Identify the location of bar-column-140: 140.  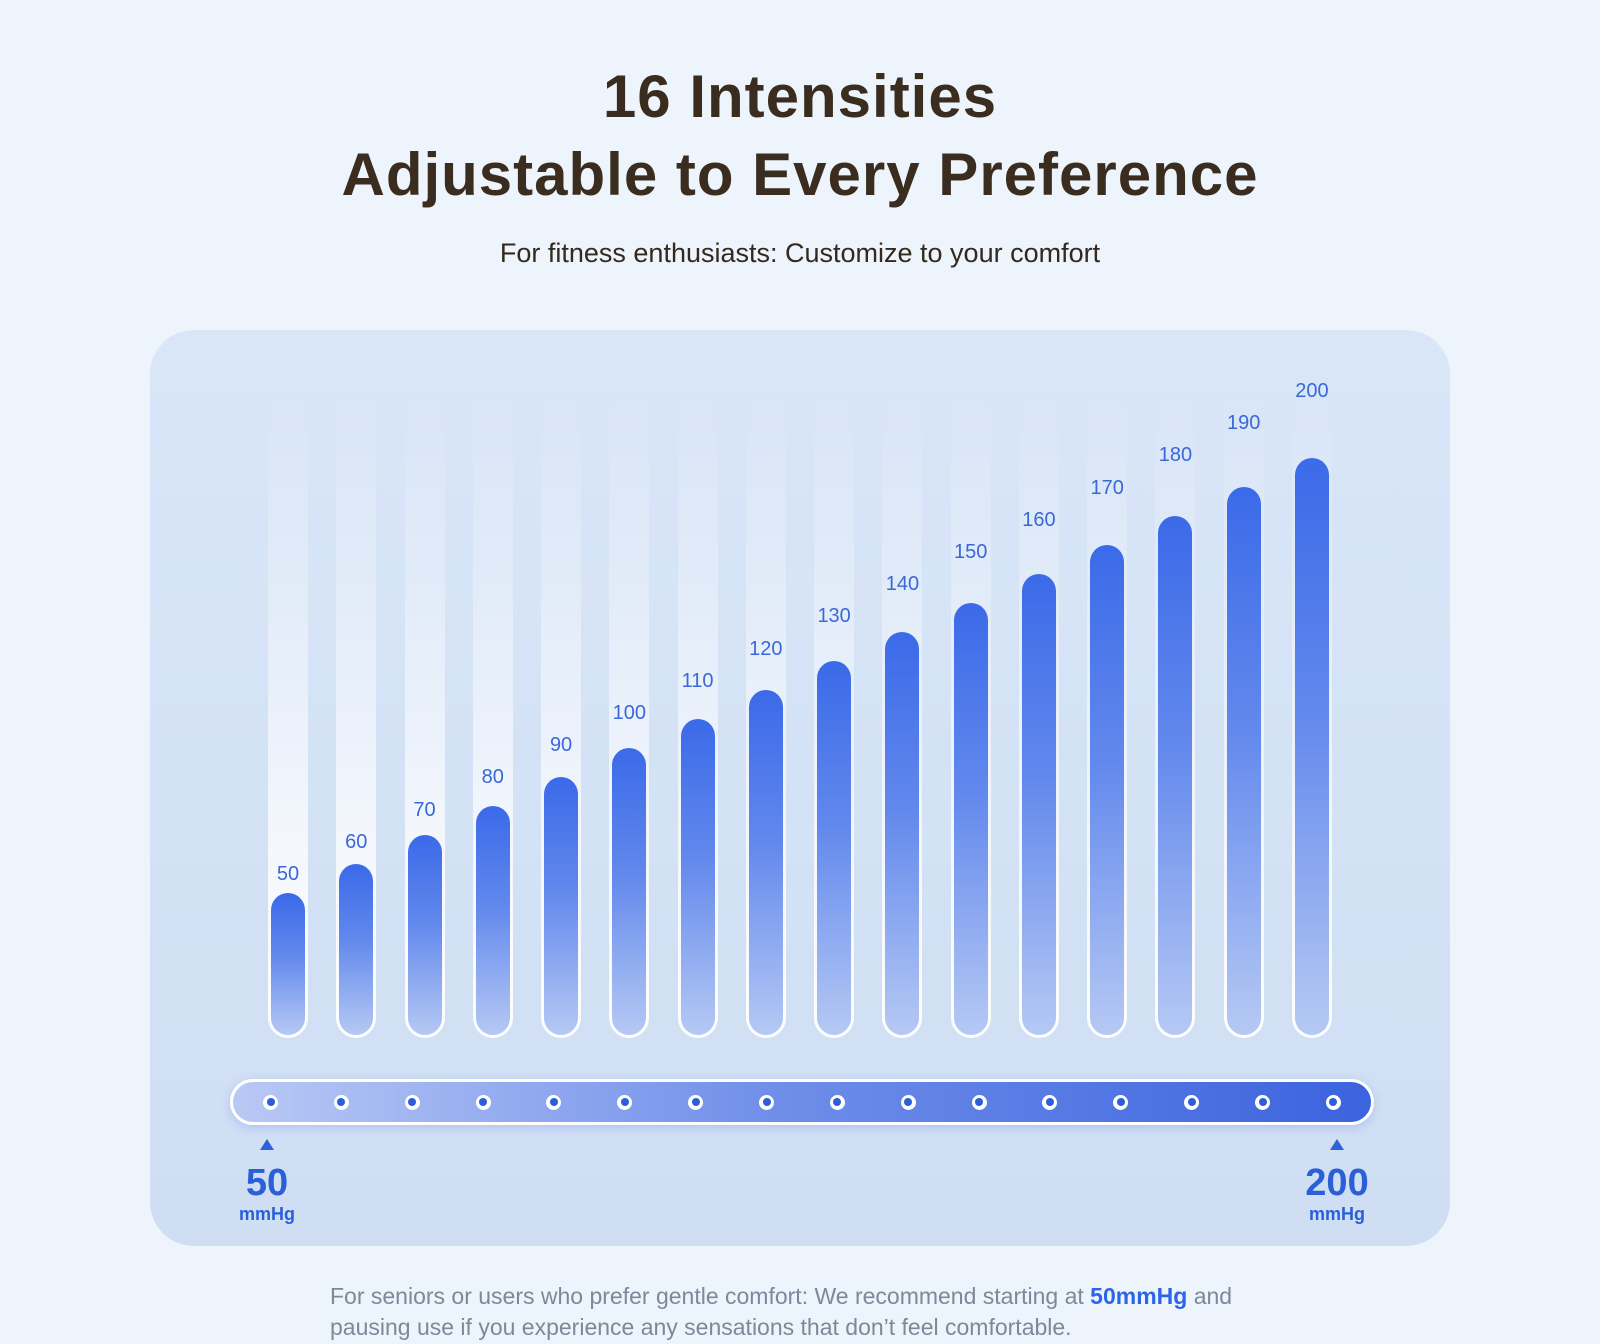
(902, 714).